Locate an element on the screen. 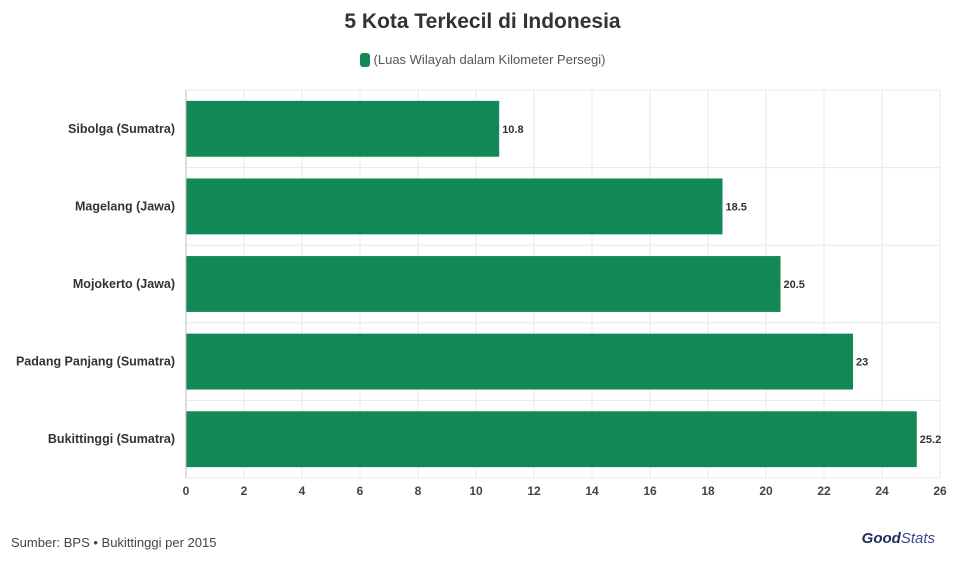 This screenshot has height=575, width=965. source-note: Sumber: BPS • Bukittinggi per 2015 is located at coordinates (114, 542).